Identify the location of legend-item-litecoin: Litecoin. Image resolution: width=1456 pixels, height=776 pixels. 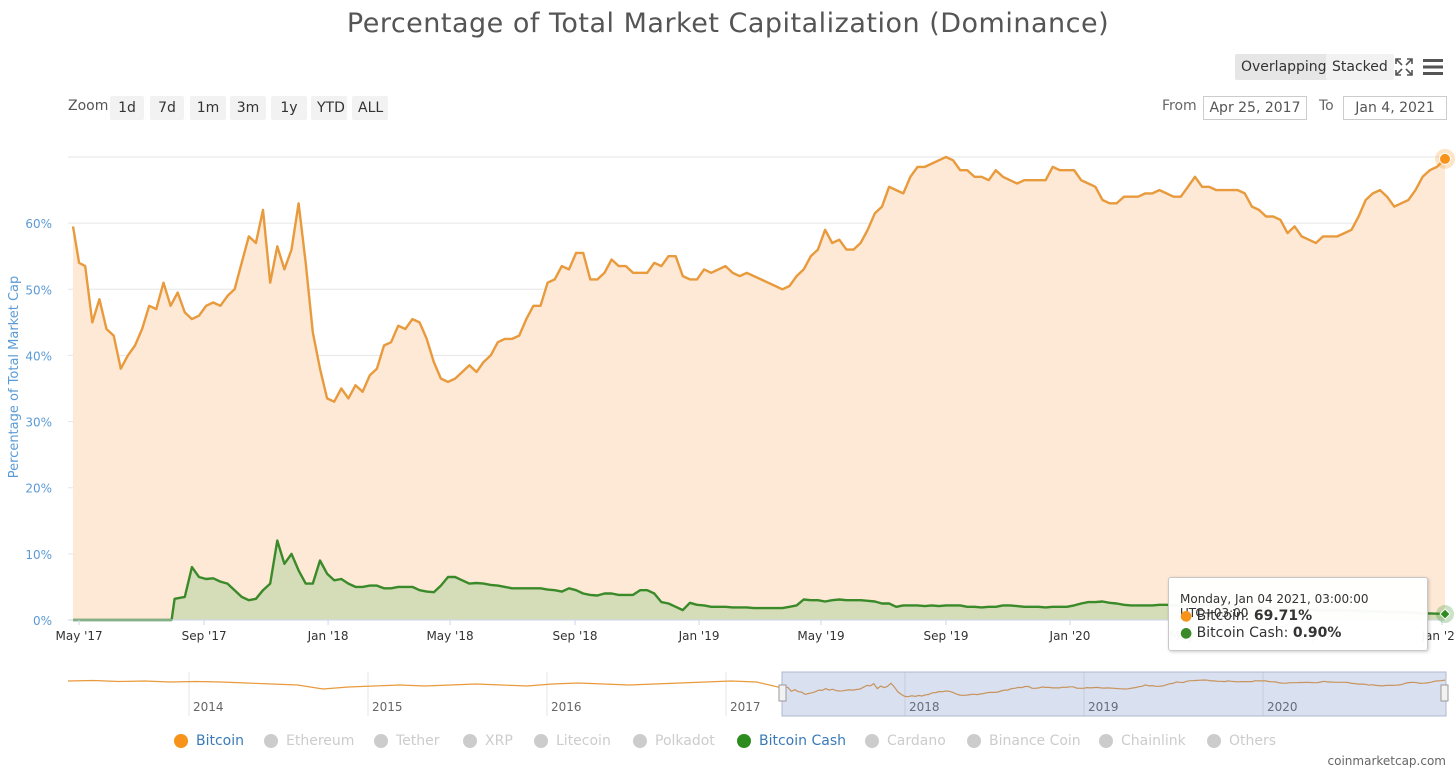
(572, 741).